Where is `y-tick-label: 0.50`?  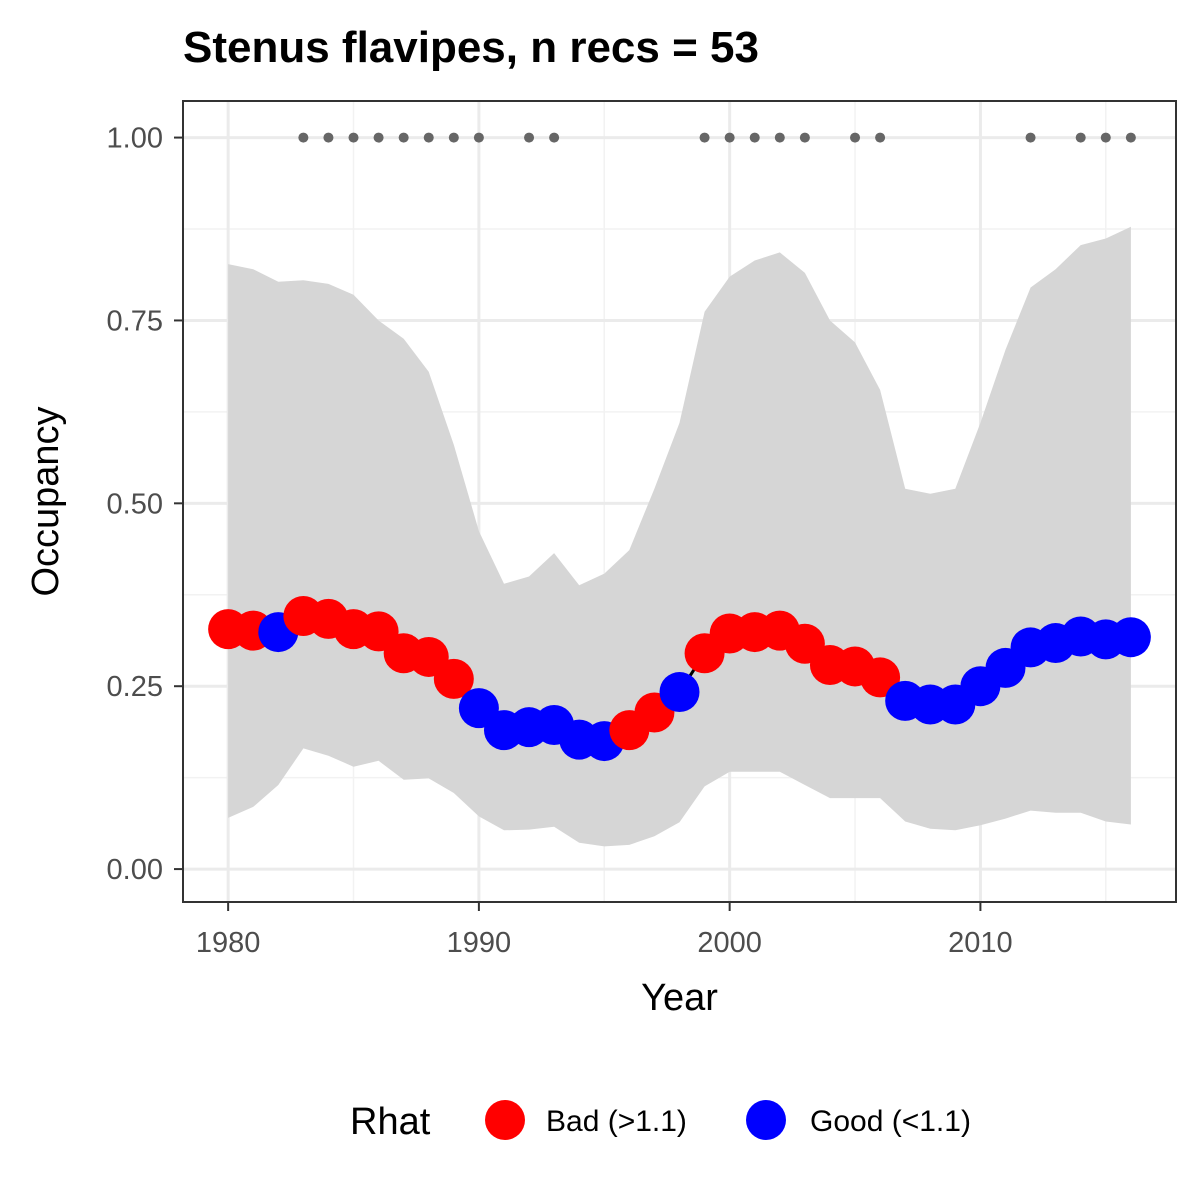 y-tick-label: 0.50 is located at coordinates (135, 504).